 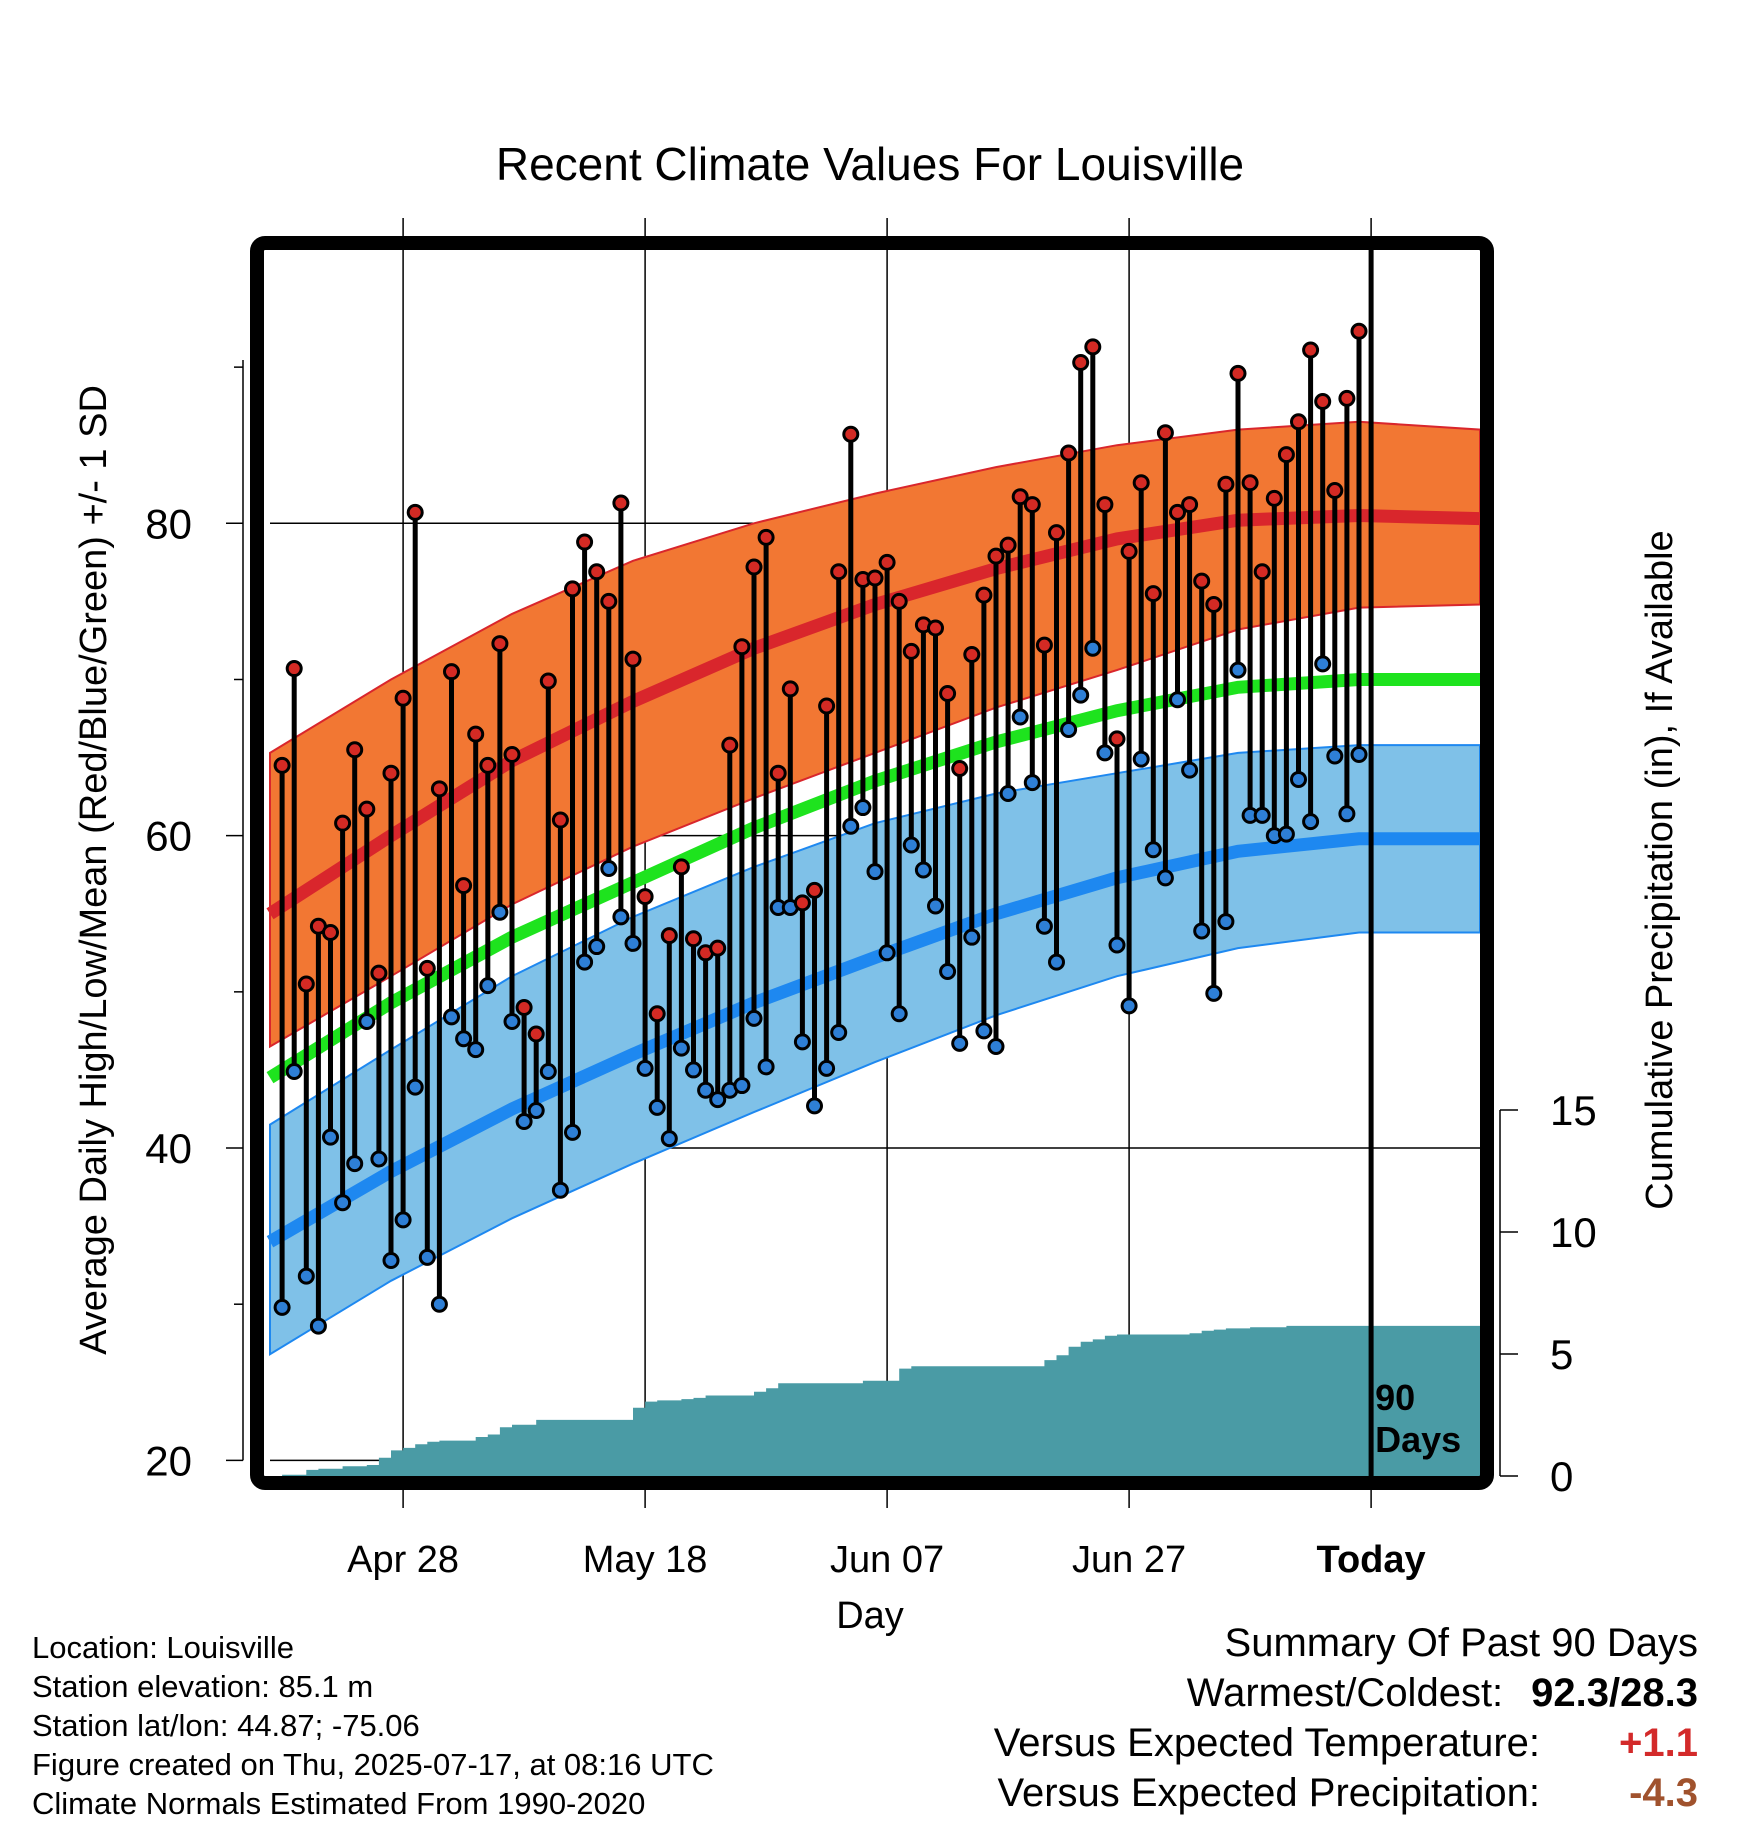 I want to click on warmest-coldest-label: Warmest/Coldest:, so click(x=1345, y=1693).